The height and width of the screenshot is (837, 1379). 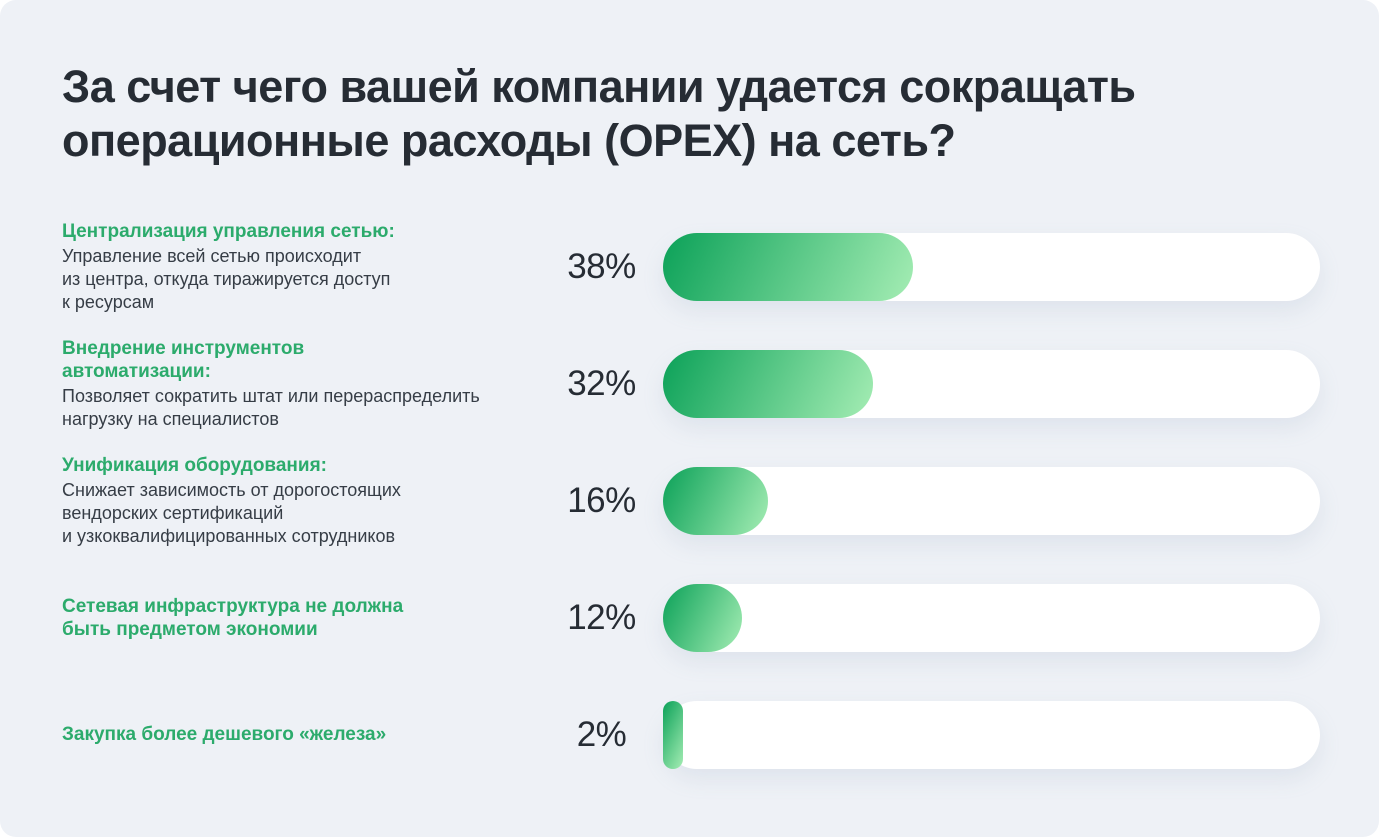 I want to click on category-heading: Закупка более дешевого «железа», so click(x=224, y=734).